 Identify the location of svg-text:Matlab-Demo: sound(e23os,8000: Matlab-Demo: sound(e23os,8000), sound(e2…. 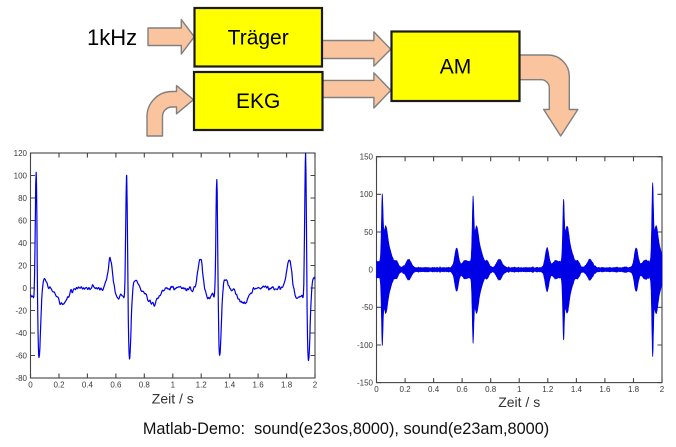
(346, 429).